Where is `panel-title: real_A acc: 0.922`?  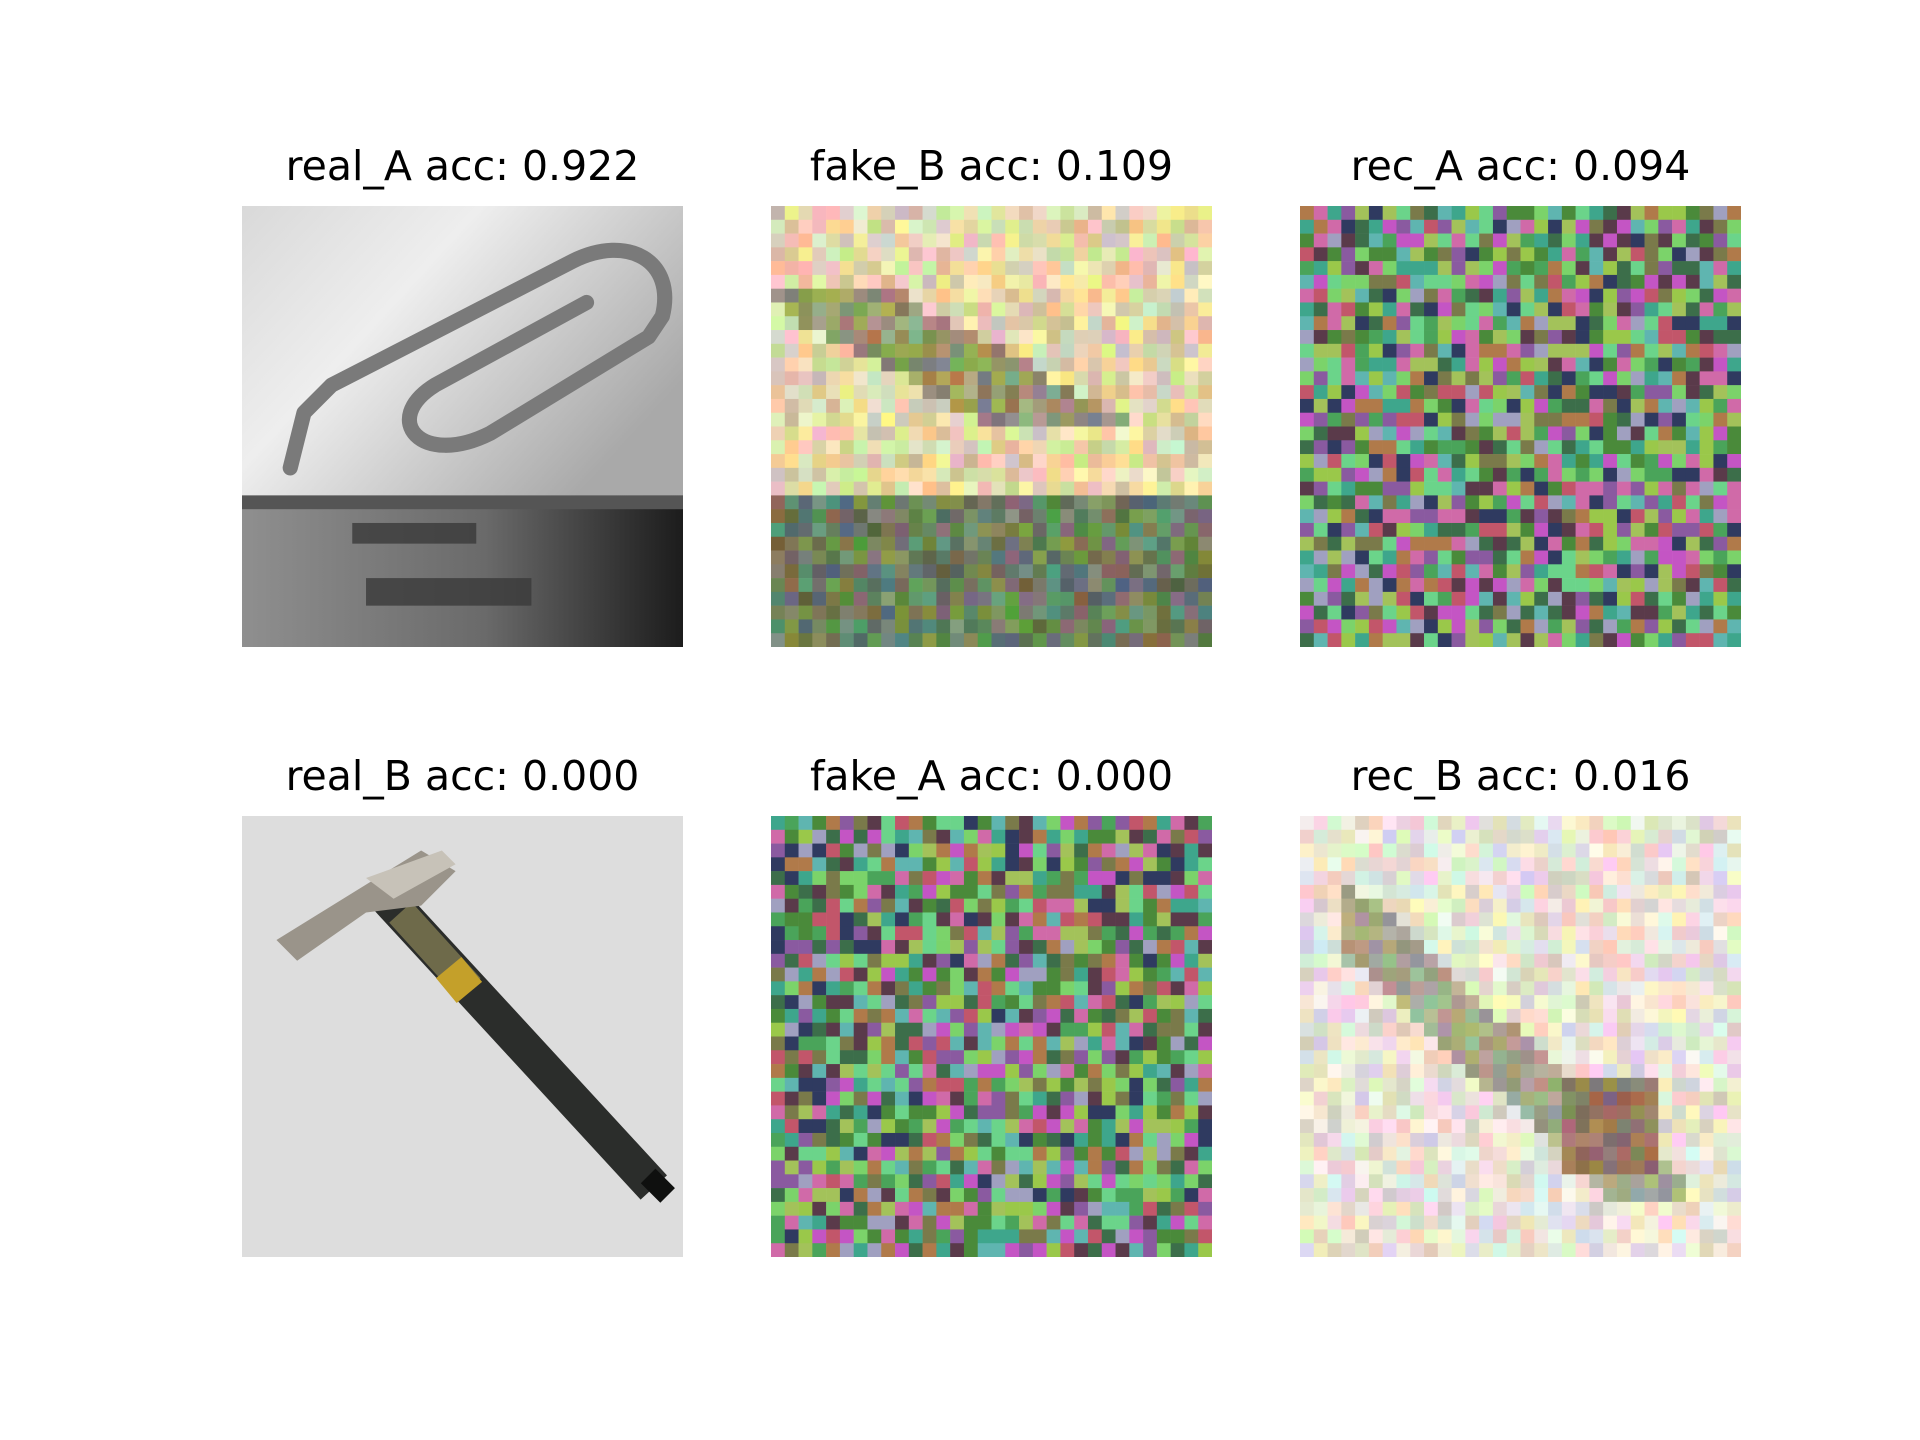
panel-title: real_A acc: 0.922 is located at coordinates (462, 166).